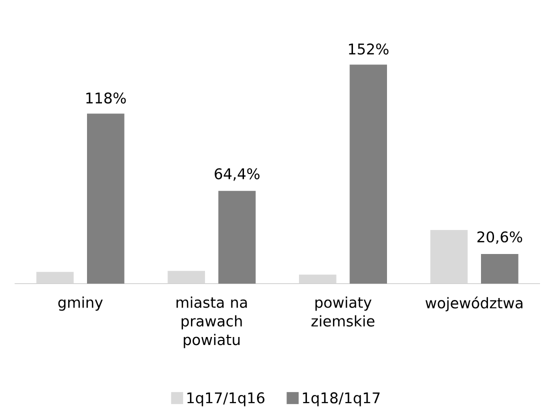 The height and width of the screenshot is (411, 552). I want to click on legend-label: 1q17/1q16, so click(225, 399).